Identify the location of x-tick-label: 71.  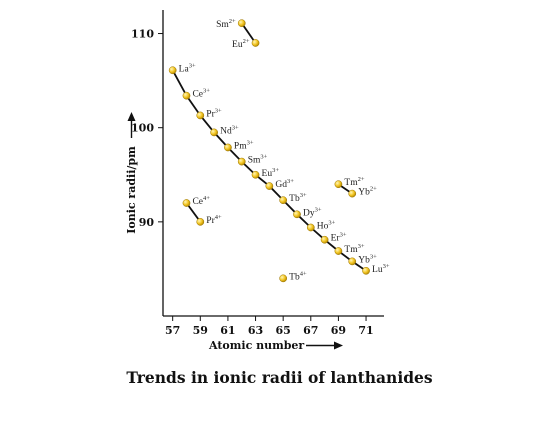
(365, 330).